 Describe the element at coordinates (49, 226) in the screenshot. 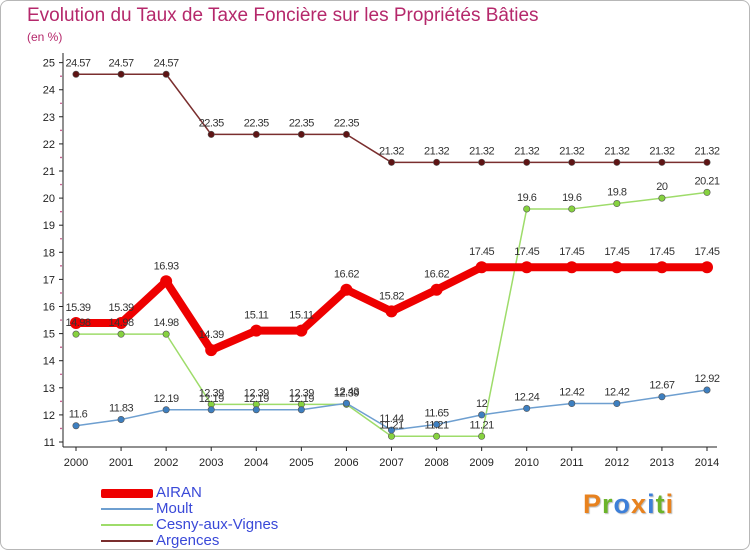

I see `y-tick-label: 19` at that location.